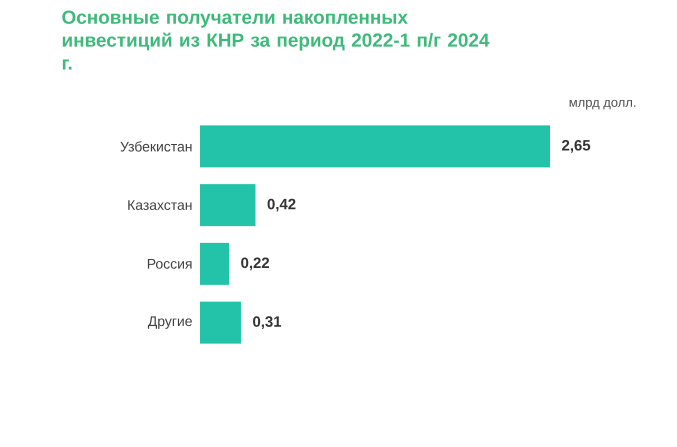  I want to click on data-label: 0,31, so click(267, 322).